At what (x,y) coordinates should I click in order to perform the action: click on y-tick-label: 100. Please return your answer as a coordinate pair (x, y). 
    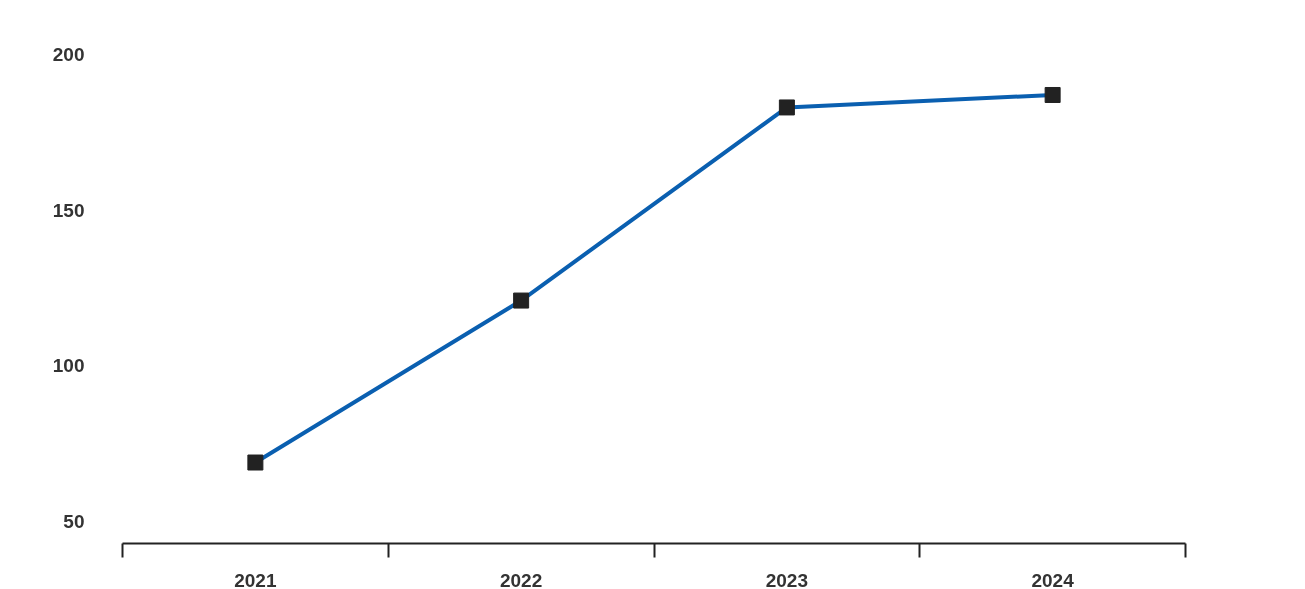
    Looking at the image, I should click on (68, 366).